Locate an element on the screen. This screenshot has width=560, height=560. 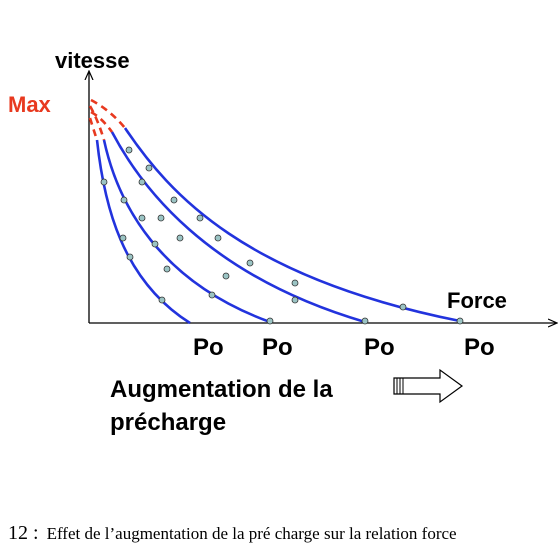
max-extrapolation is located at coordinates (107, 119).